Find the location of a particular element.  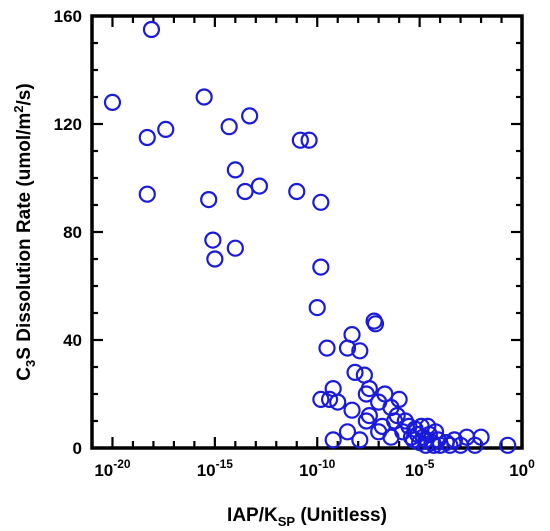

x-tick-label: 10⁻¹⁰ is located at coordinates (317, 468).